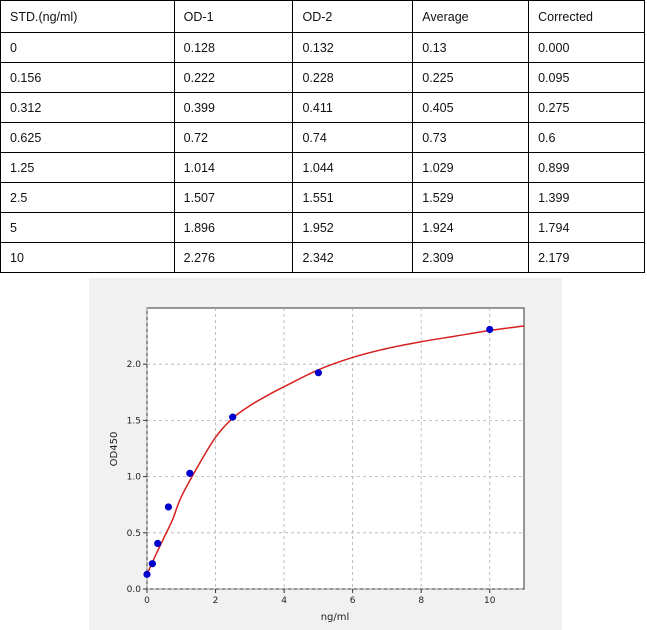  Describe the element at coordinates (586, 107) in the screenshot. I see `table-cell: 0.275` at that location.